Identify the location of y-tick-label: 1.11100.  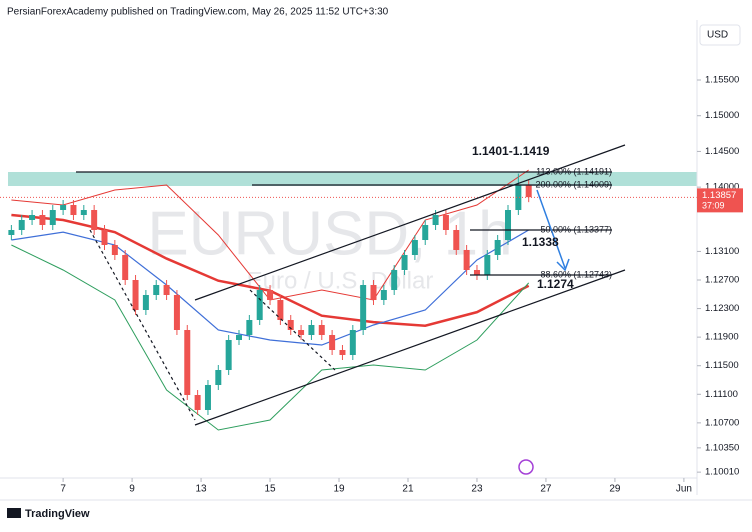
(721, 394).